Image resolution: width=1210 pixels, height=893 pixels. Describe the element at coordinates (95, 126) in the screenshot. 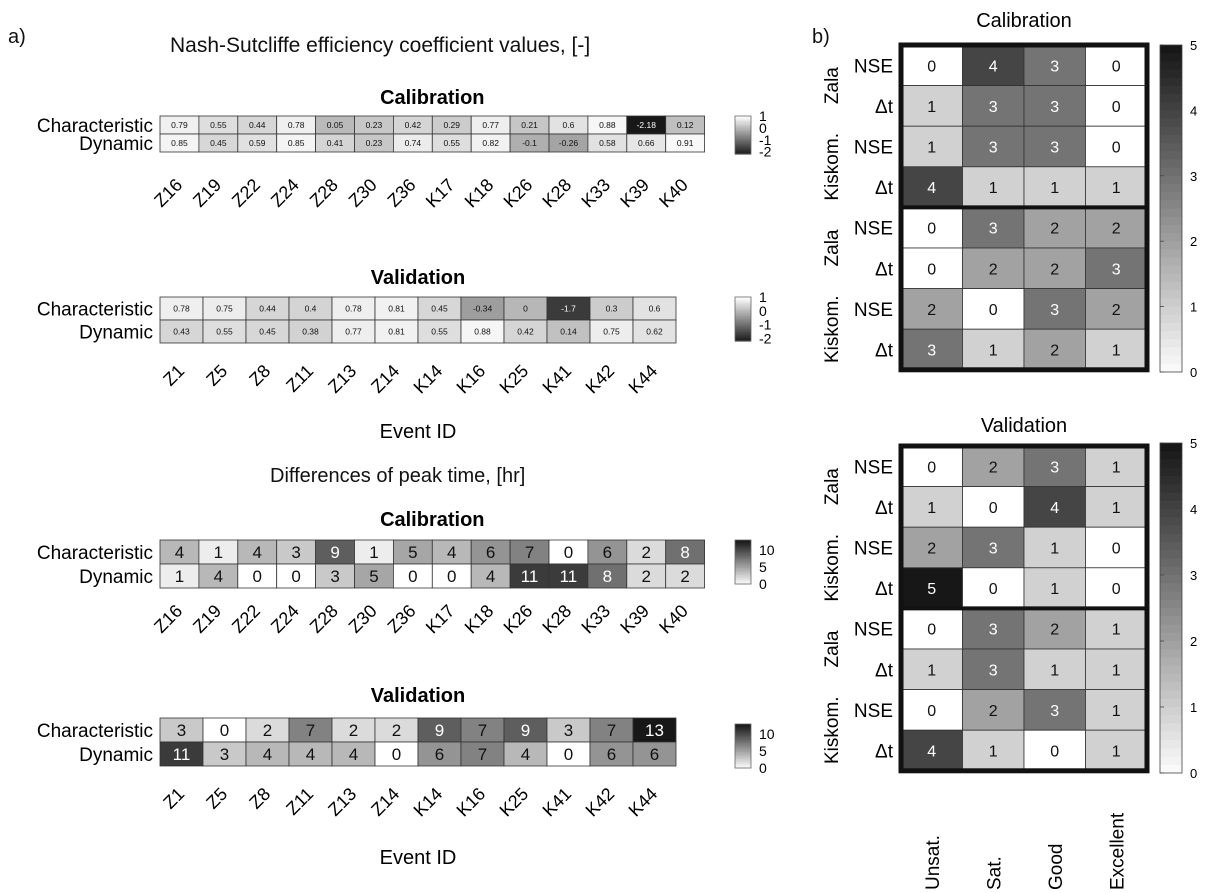

I see `row-label: Characteristic` at that location.